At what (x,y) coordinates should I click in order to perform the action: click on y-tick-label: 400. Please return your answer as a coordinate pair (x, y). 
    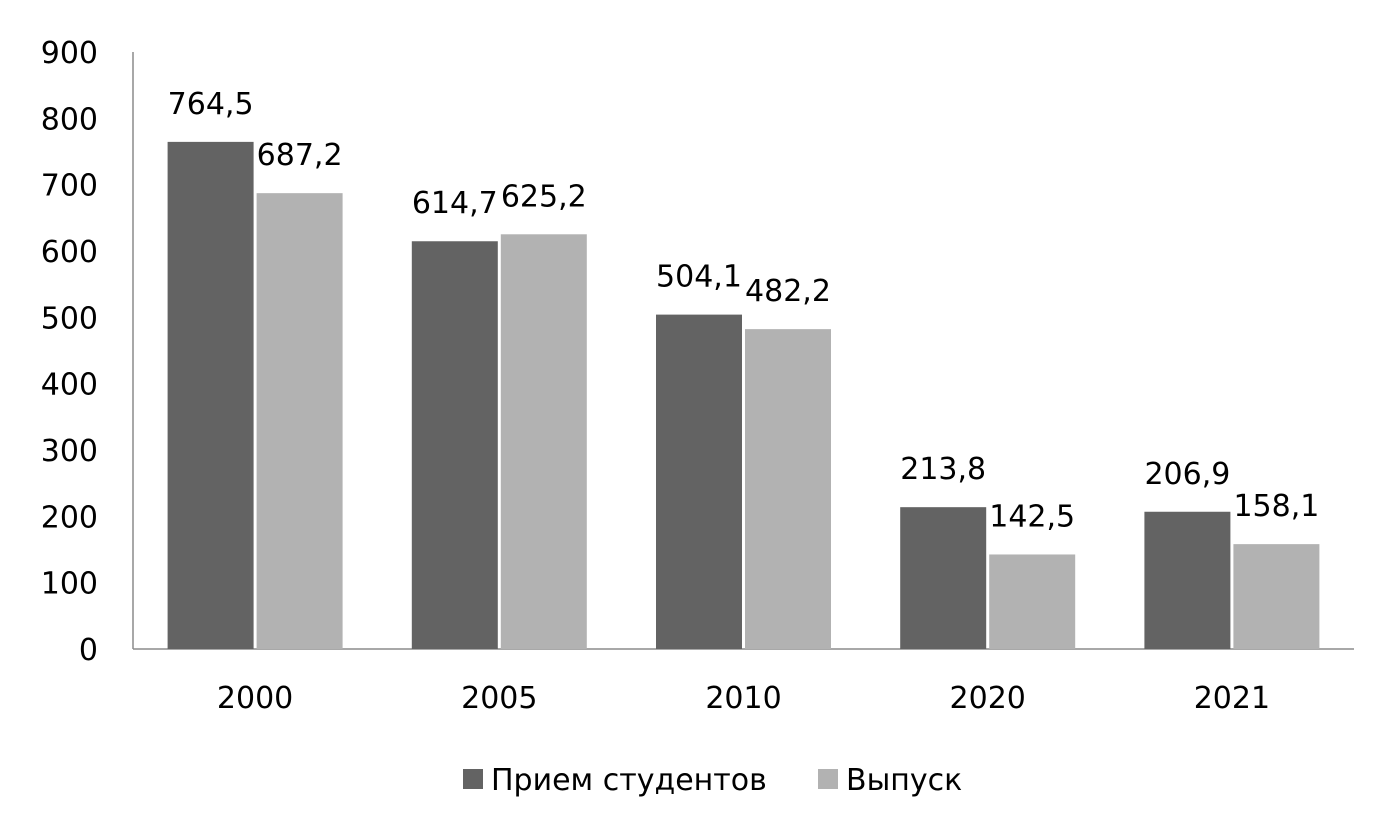
    Looking at the image, I should click on (69, 385).